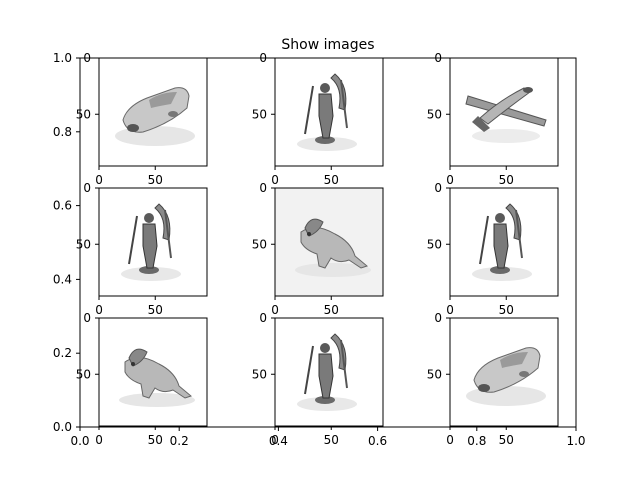 This screenshot has width=640, height=480. I want to click on x-tick-label: 0.2, so click(179, 441).